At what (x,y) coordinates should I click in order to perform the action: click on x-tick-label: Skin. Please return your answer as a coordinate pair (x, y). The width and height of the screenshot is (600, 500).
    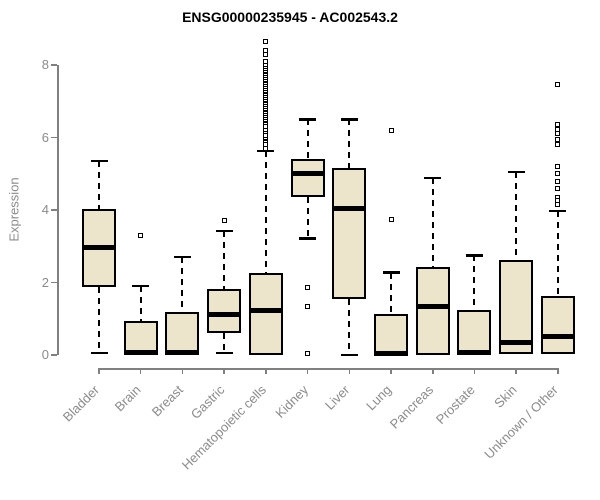
    Looking at the image, I should click on (505, 396).